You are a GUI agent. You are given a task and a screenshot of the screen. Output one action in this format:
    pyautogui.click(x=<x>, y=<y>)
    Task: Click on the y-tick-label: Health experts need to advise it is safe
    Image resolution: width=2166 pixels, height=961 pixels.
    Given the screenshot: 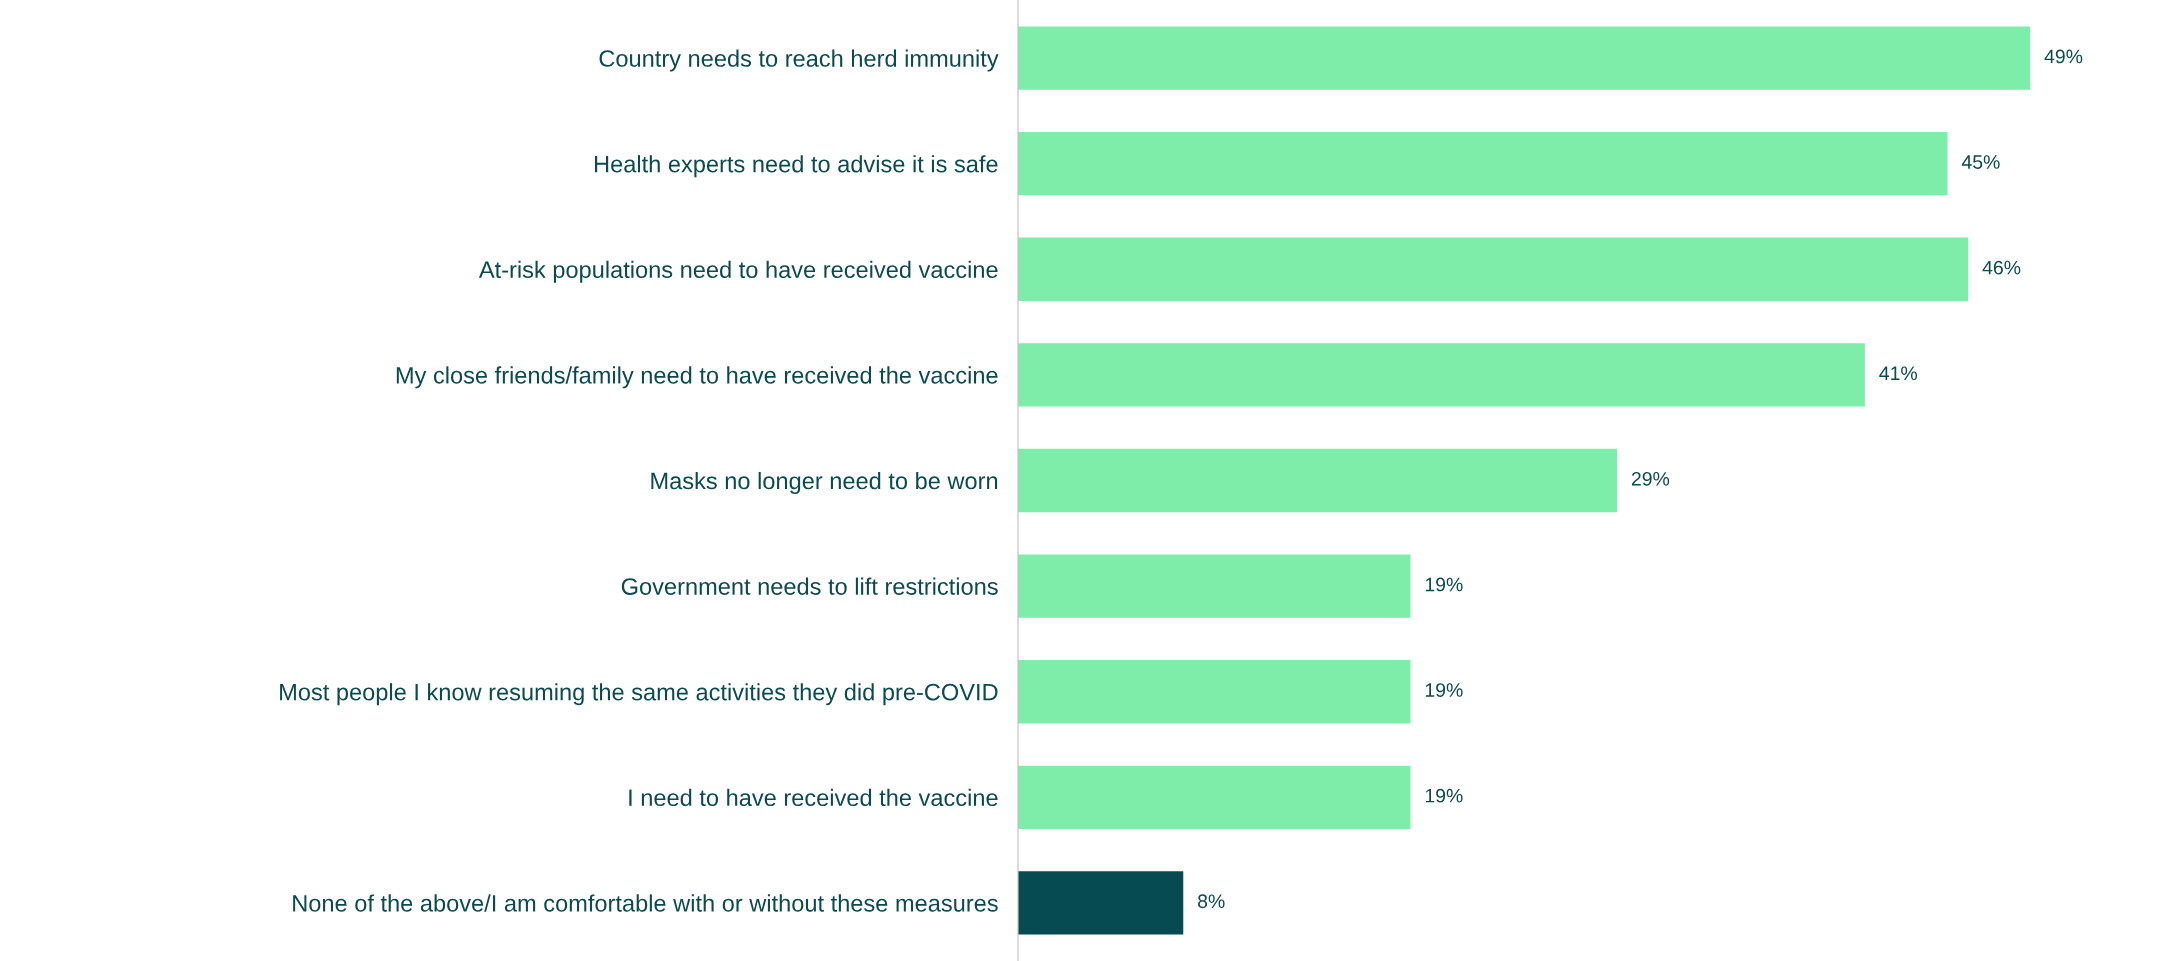 What is the action you would take?
    pyautogui.click(x=796, y=166)
    